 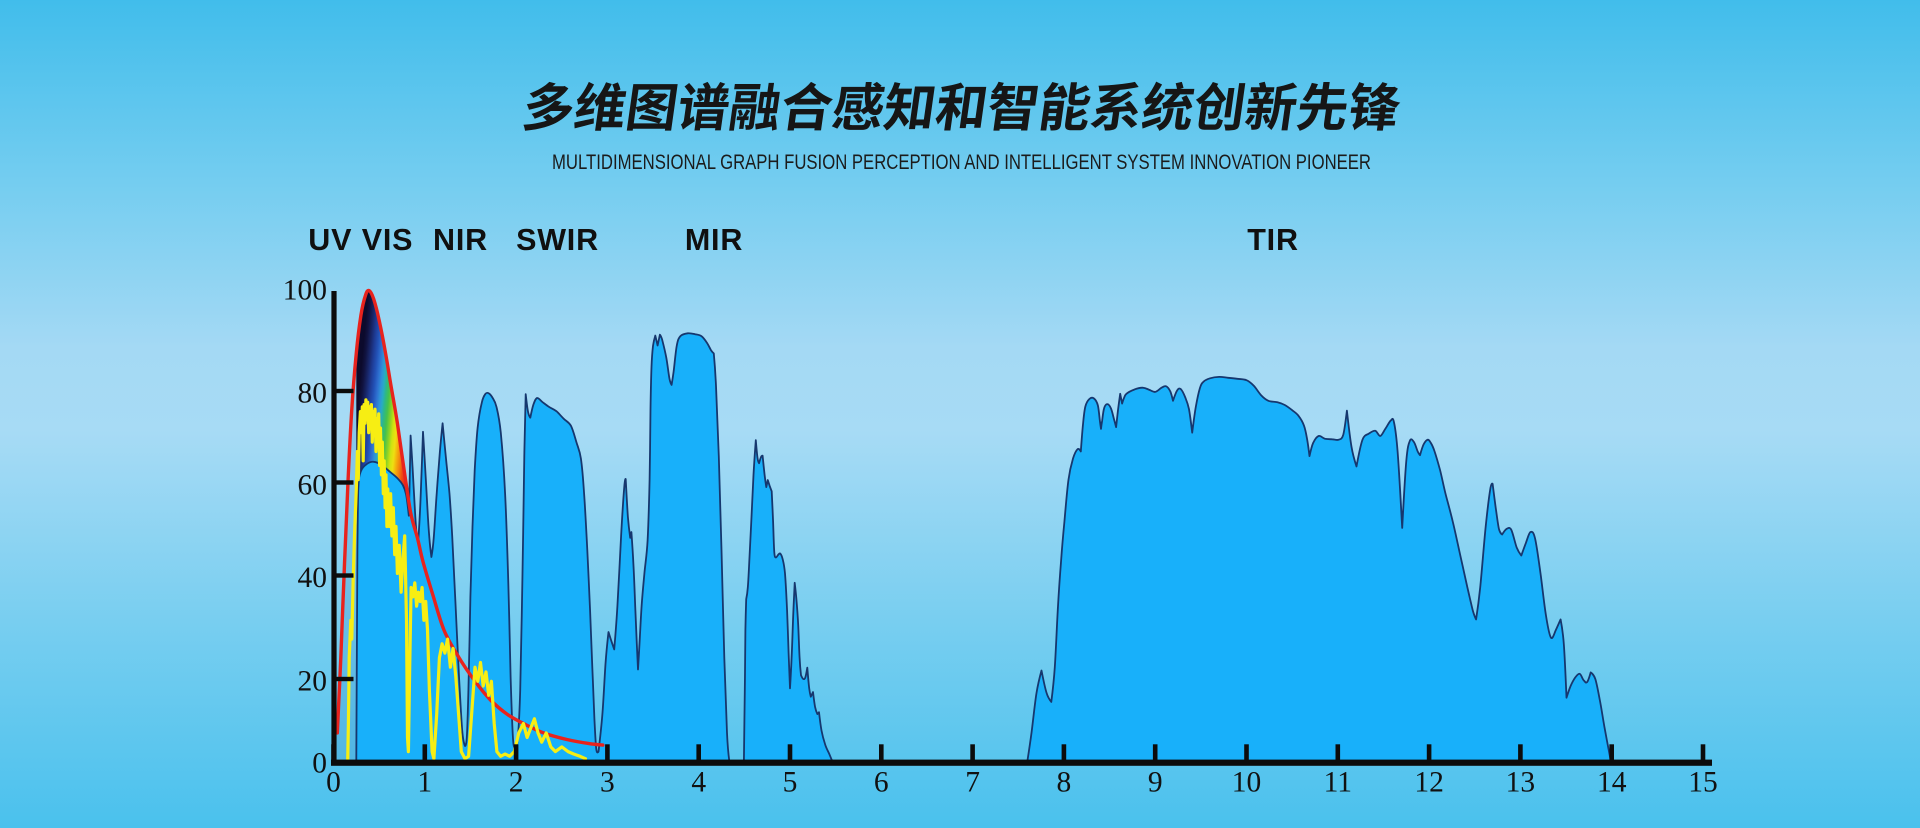 What do you see at coordinates (330, 240) in the screenshot?
I see `svg-text: UV` at bounding box center [330, 240].